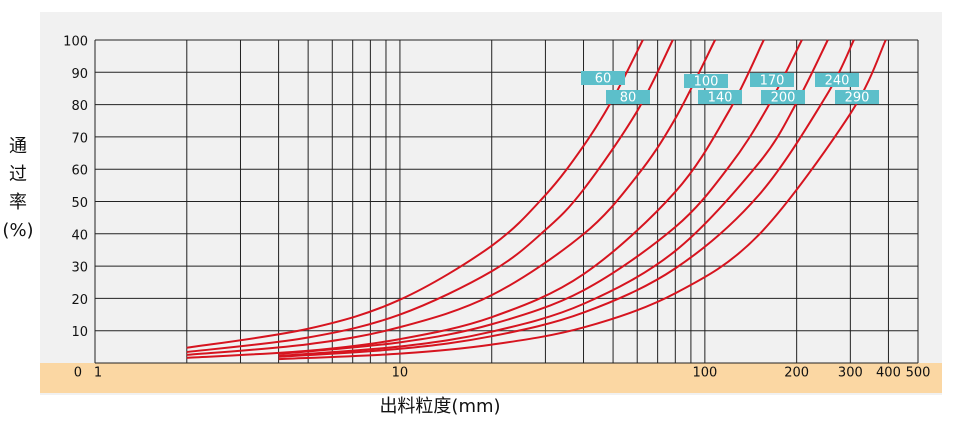 This screenshot has width=958, height=428. I want to click on y-tick-label: 10, so click(79, 332).